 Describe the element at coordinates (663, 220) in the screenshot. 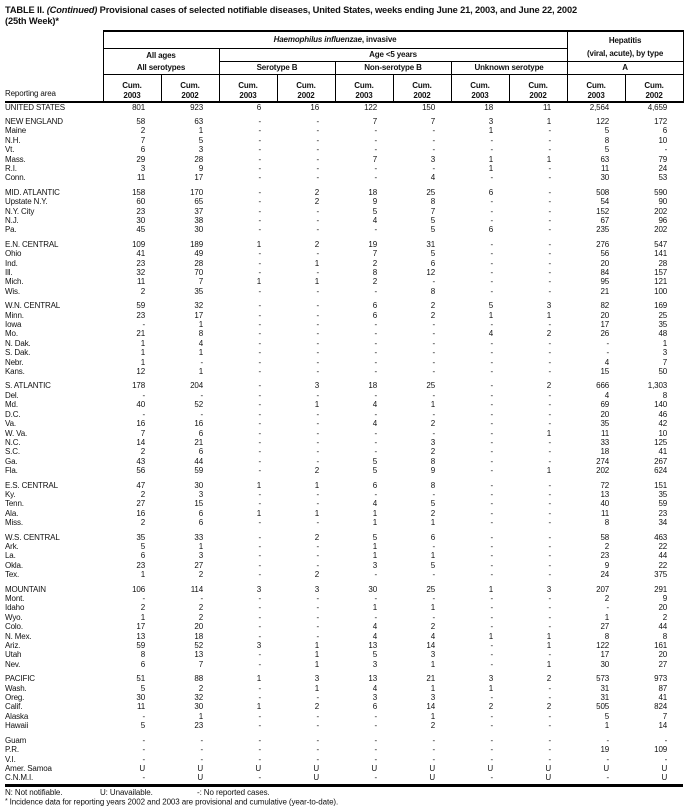

I see `cell-value: 96` at that location.